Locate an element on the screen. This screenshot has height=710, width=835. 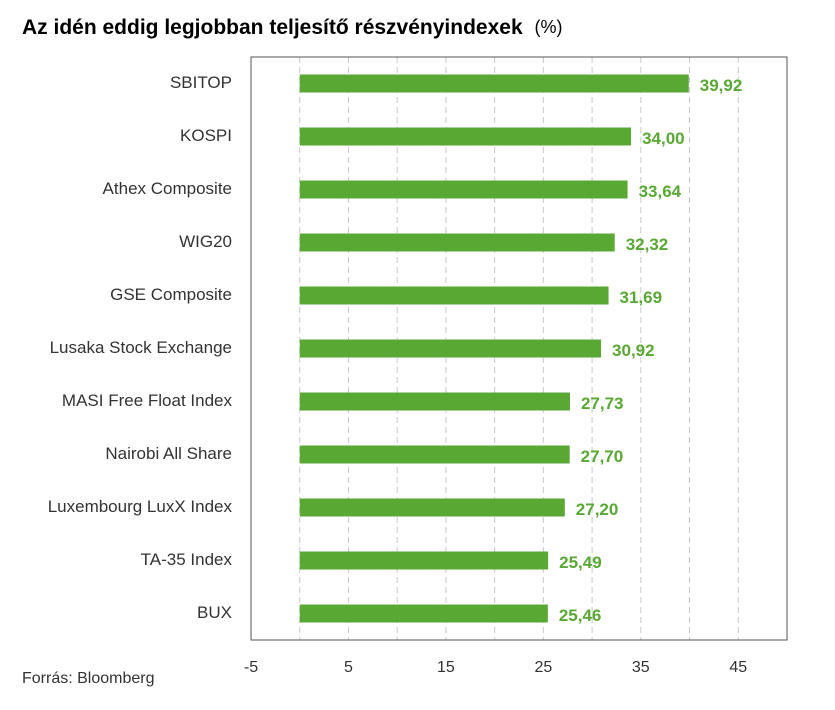
value-label: 32,32 is located at coordinates (647, 244).